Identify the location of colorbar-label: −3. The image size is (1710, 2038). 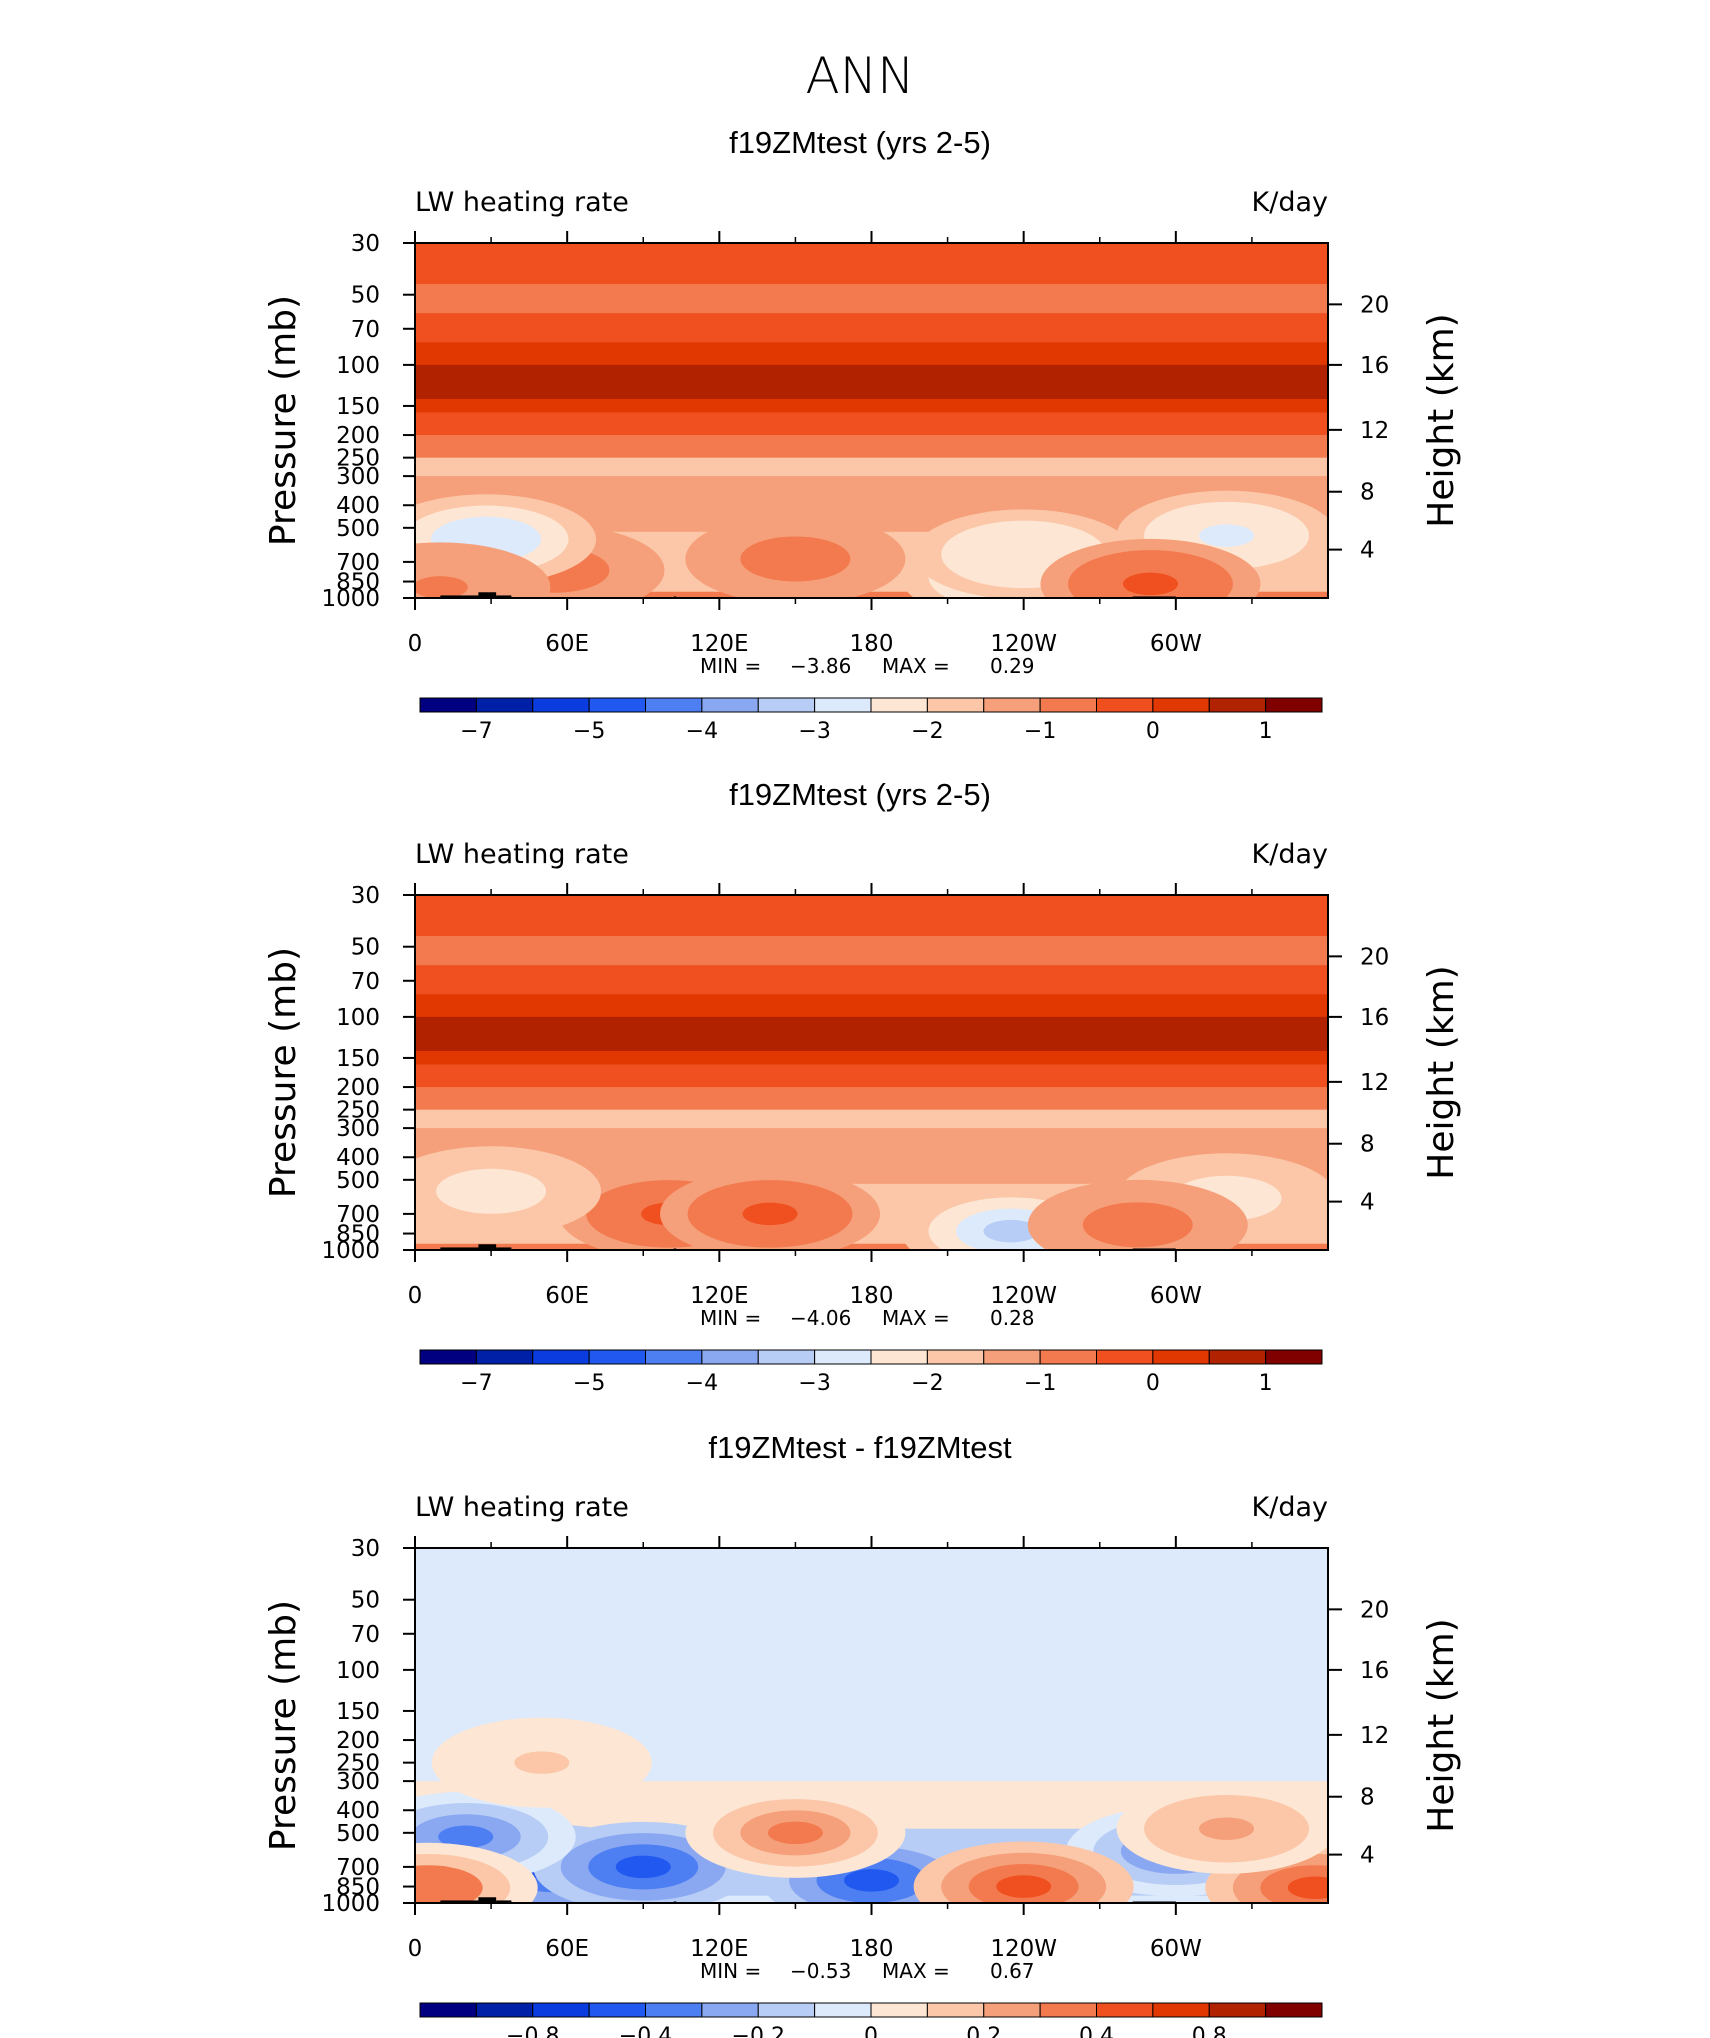
(814, 1383).